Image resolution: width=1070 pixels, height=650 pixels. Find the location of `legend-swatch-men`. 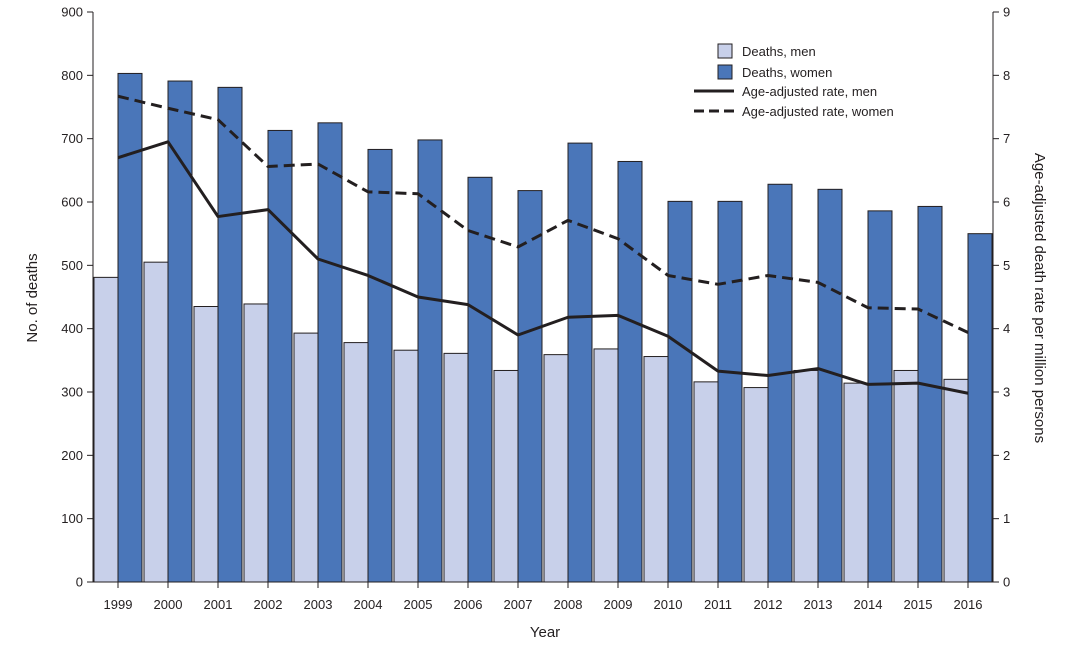

legend-swatch-men is located at coordinates (725, 51).